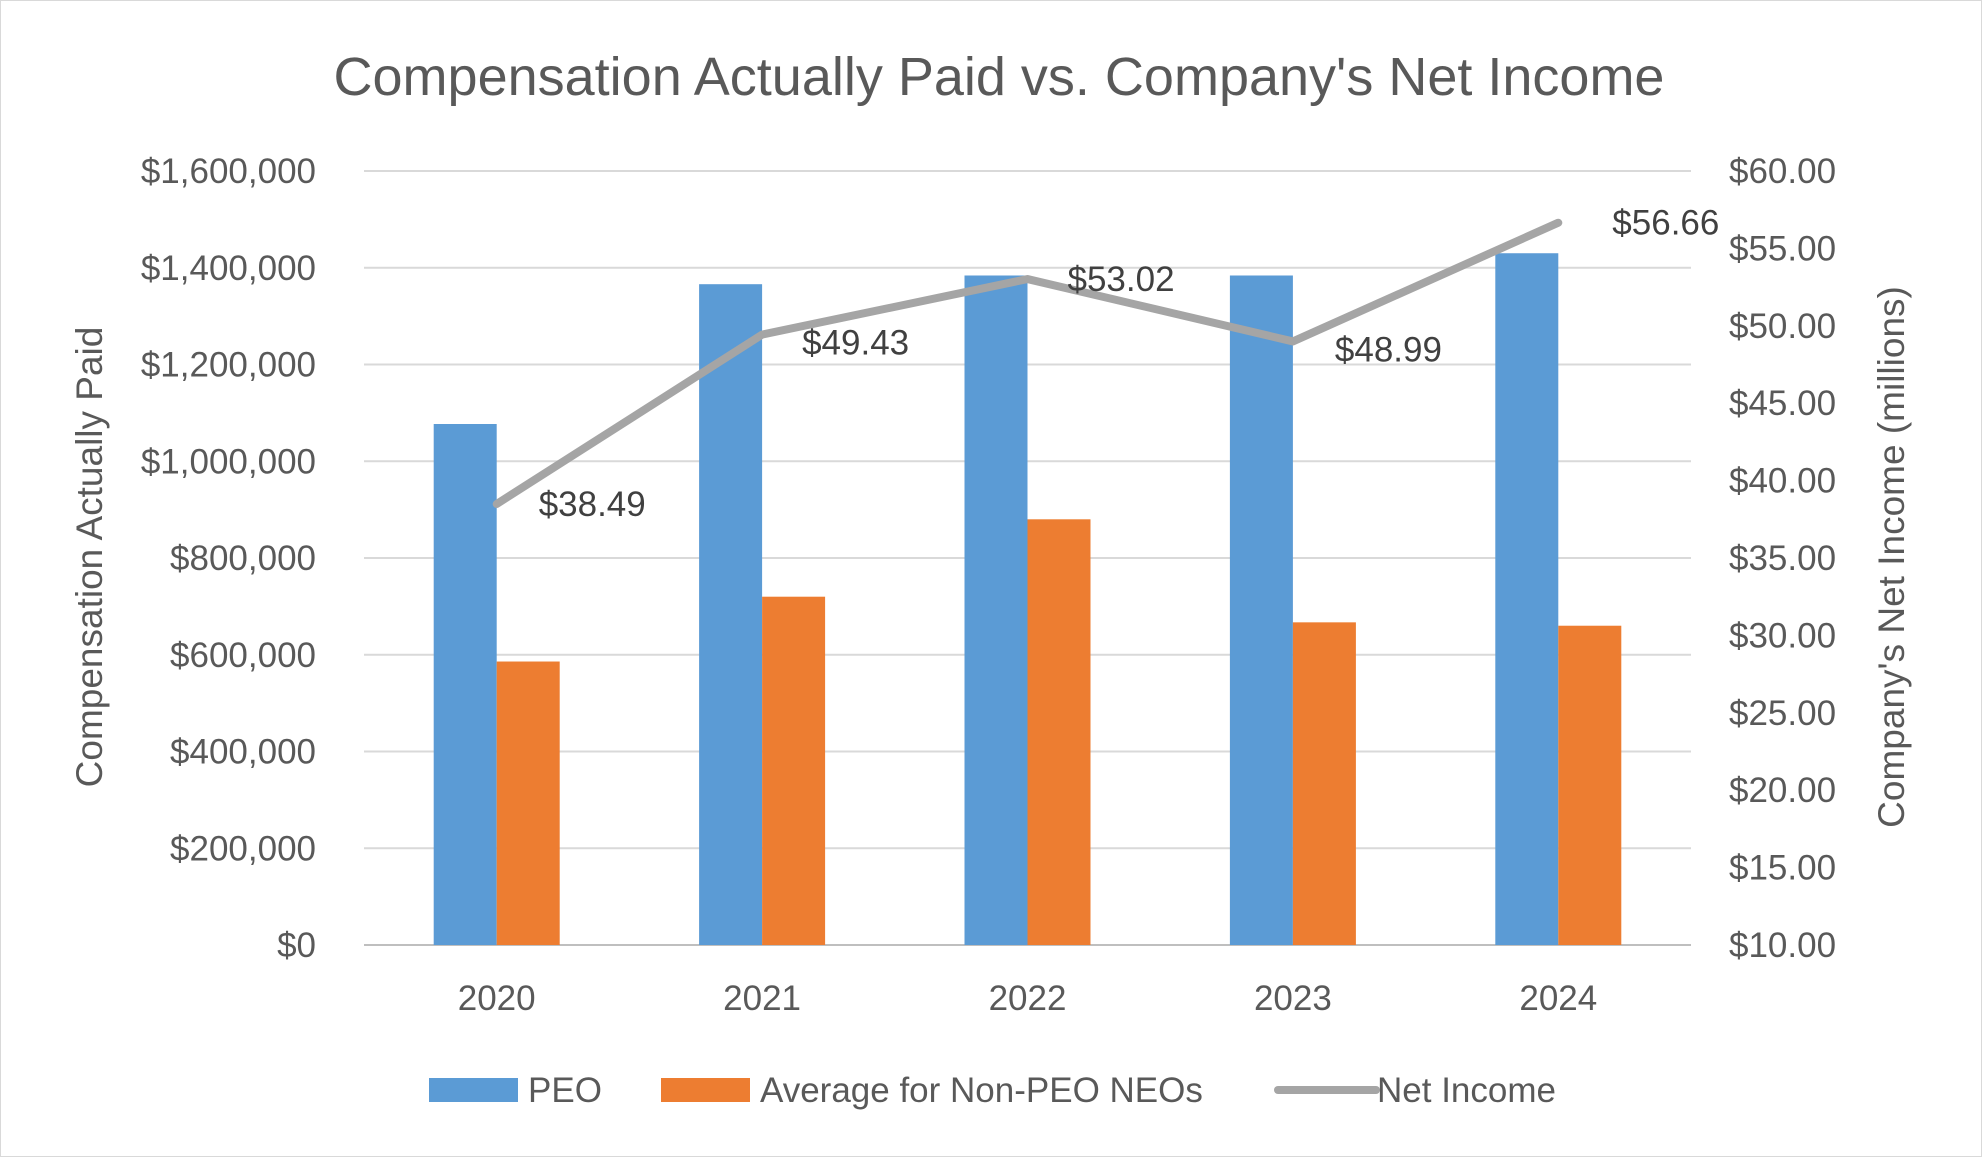 Image resolution: width=1982 pixels, height=1161 pixels. What do you see at coordinates (228, 365) in the screenshot?
I see `left-axis-tick-label: $1,200,000` at bounding box center [228, 365].